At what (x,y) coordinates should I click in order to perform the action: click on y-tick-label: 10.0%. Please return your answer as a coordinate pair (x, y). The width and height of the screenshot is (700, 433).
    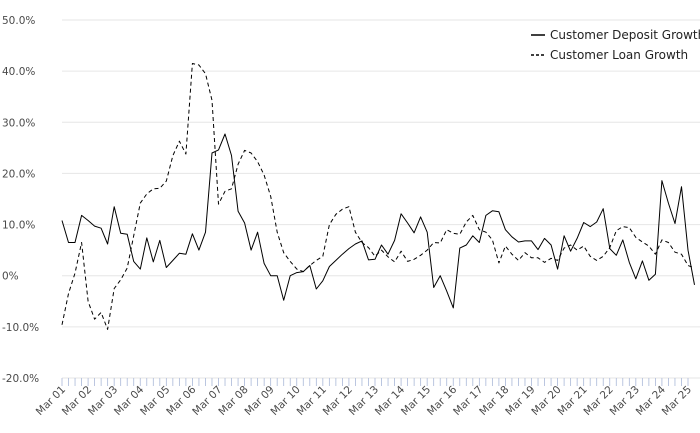
    Looking at the image, I should click on (18, 226).